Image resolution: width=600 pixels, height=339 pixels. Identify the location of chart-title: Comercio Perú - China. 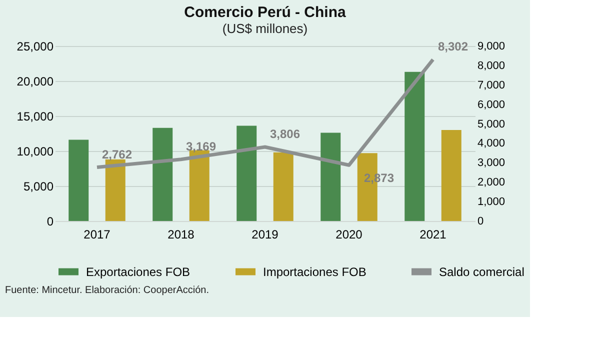
(265, 12).